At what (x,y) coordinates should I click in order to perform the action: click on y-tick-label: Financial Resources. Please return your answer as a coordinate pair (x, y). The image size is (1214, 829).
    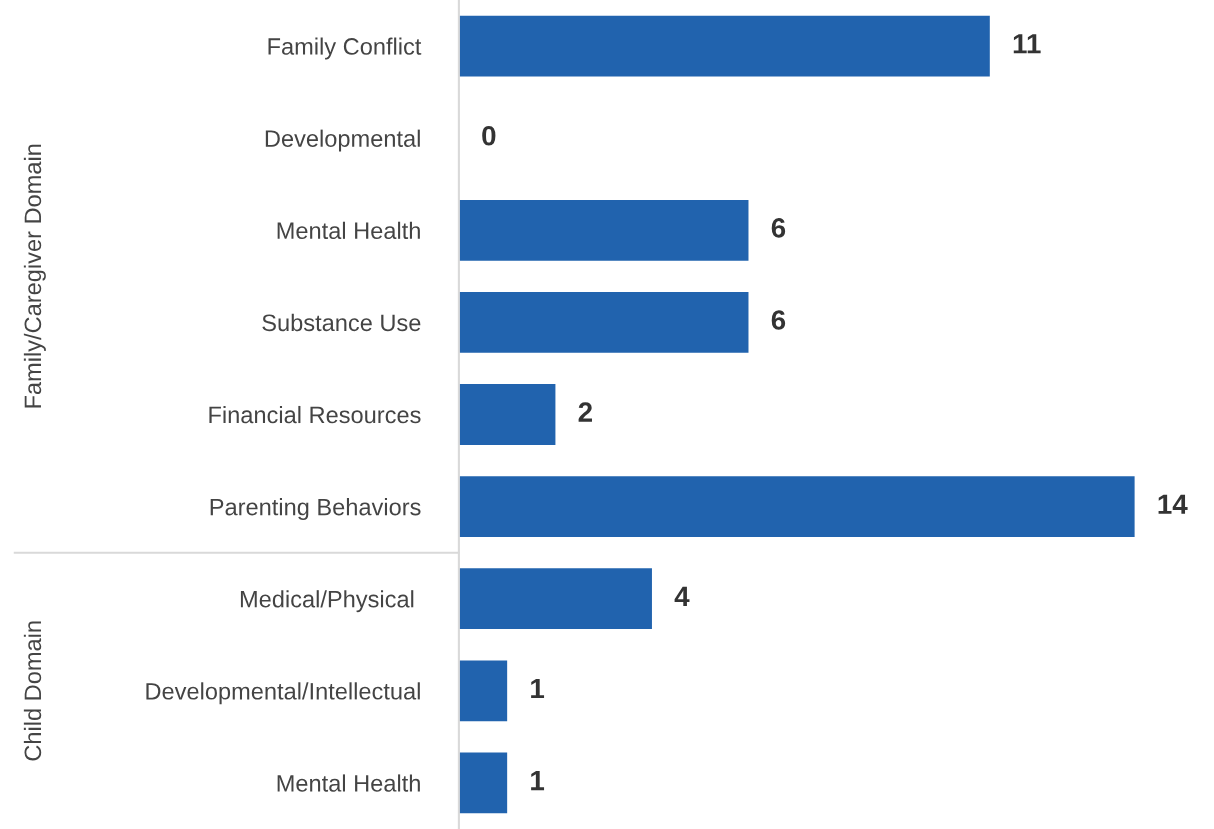
    Looking at the image, I should click on (315, 414).